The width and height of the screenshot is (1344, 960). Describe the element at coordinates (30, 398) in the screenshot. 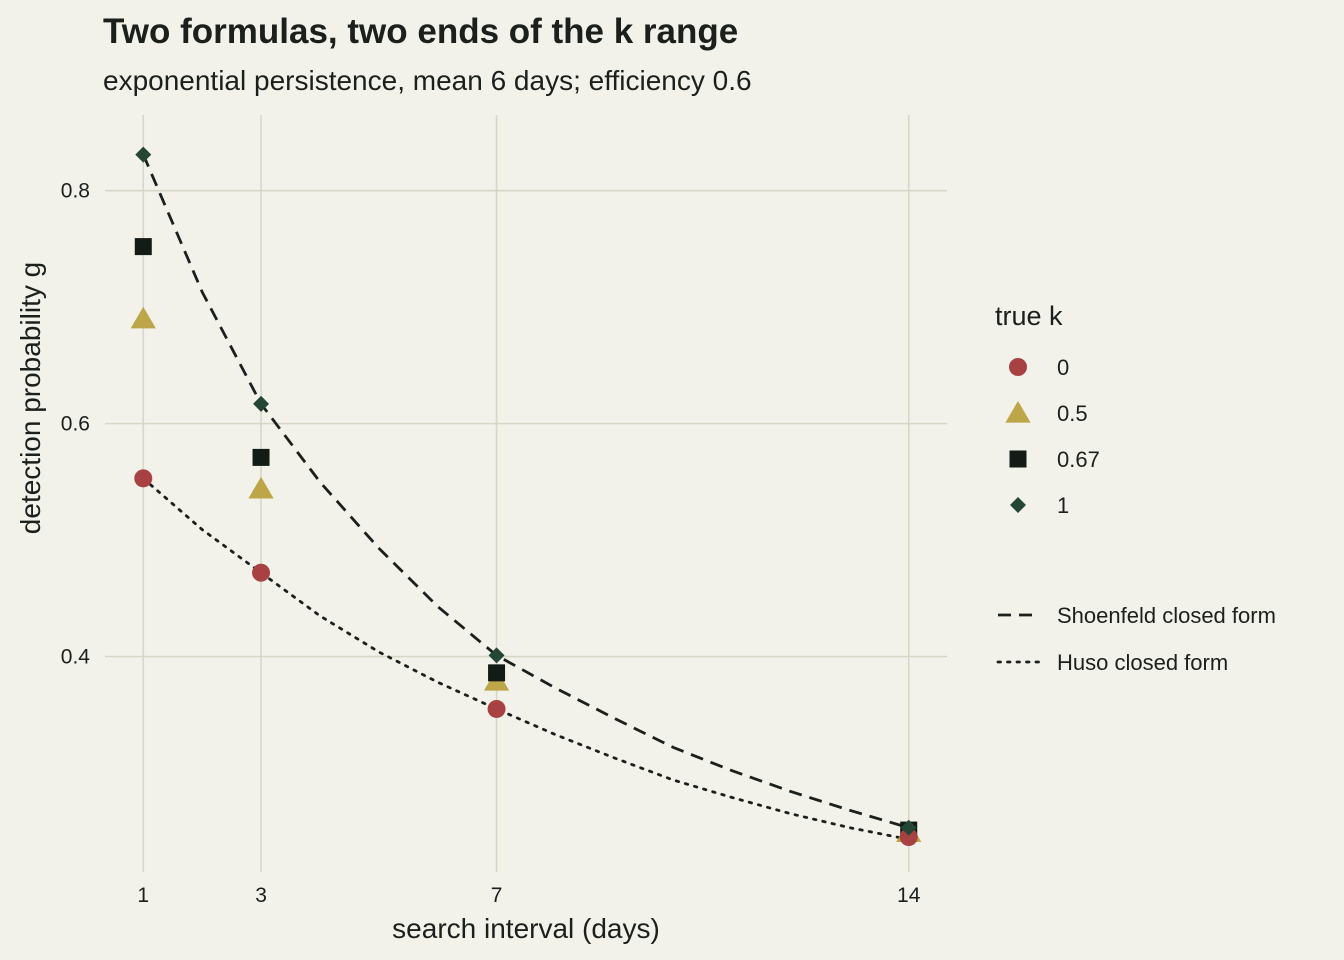

I see `y-axis-label: detection probability g` at that location.